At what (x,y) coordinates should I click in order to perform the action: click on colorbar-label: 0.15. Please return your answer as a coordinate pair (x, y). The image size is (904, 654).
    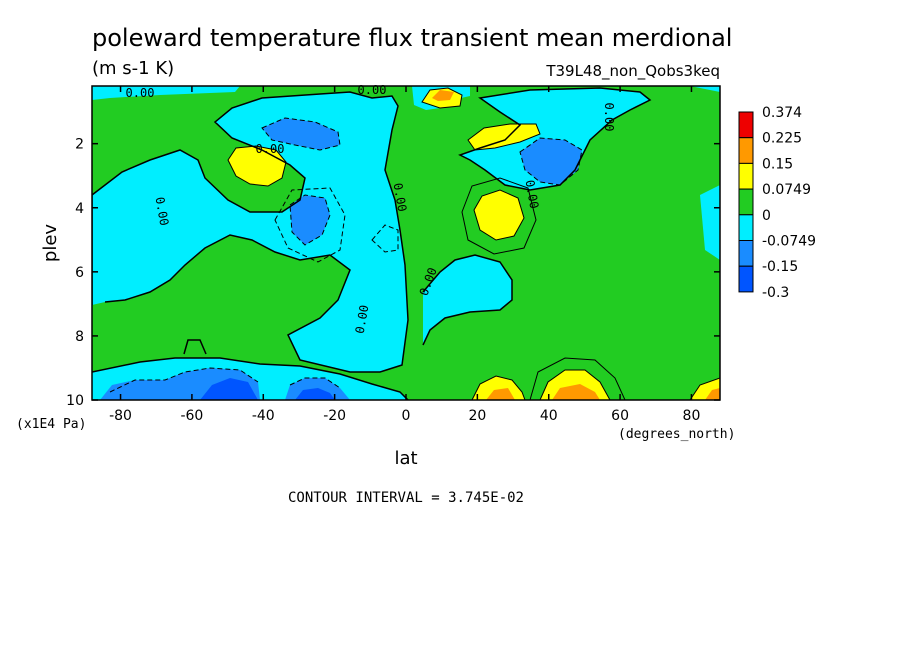
    Looking at the image, I should click on (777, 164).